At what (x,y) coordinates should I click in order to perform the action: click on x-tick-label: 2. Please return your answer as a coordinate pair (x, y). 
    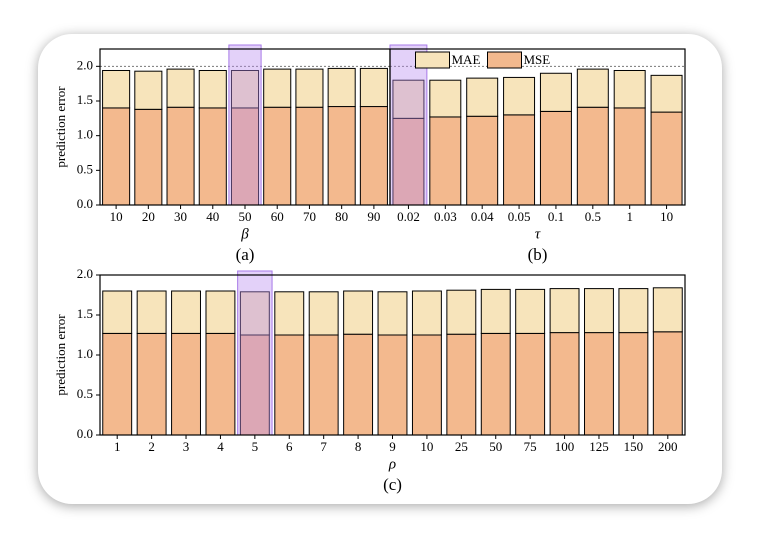
    Looking at the image, I should click on (151, 446).